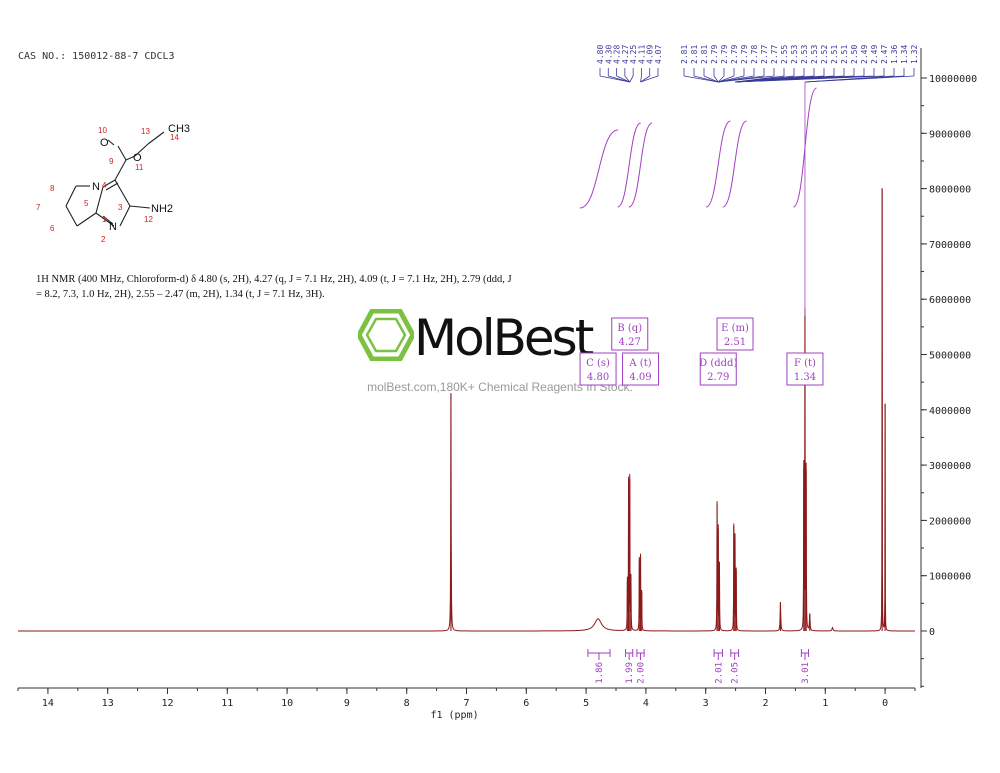  I want to click on atom-CH3: CH3, so click(179, 129).